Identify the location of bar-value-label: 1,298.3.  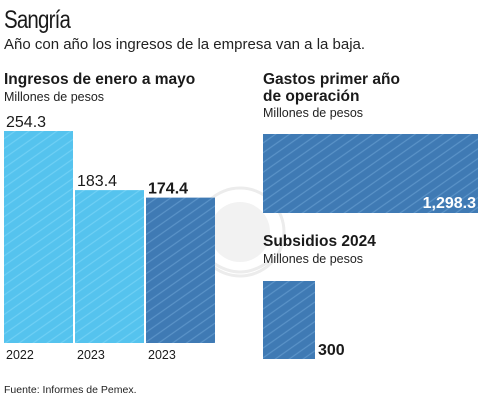
(449, 203).